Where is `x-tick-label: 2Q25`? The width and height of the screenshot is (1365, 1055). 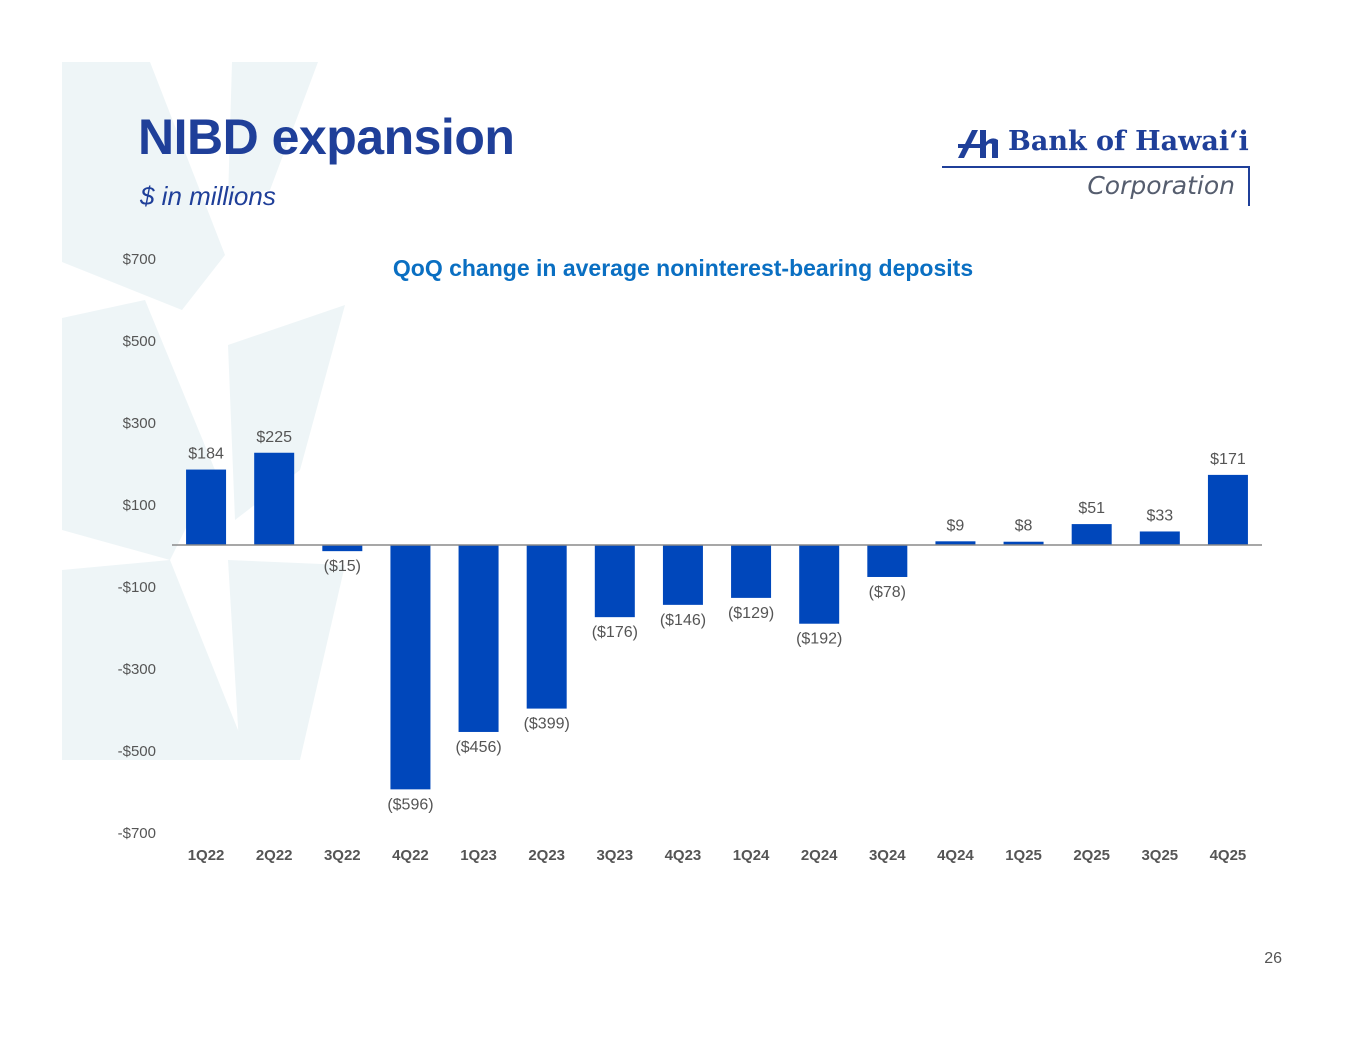
x-tick-label: 2Q25 is located at coordinates (1091, 855).